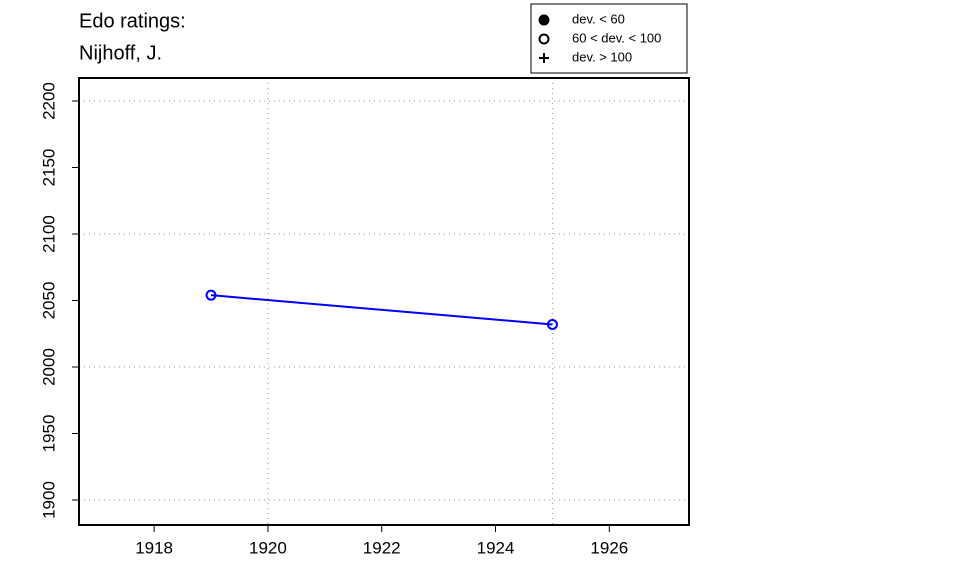 This screenshot has width=960, height=576. I want to click on x-tick-label: 1918, so click(154, 547).